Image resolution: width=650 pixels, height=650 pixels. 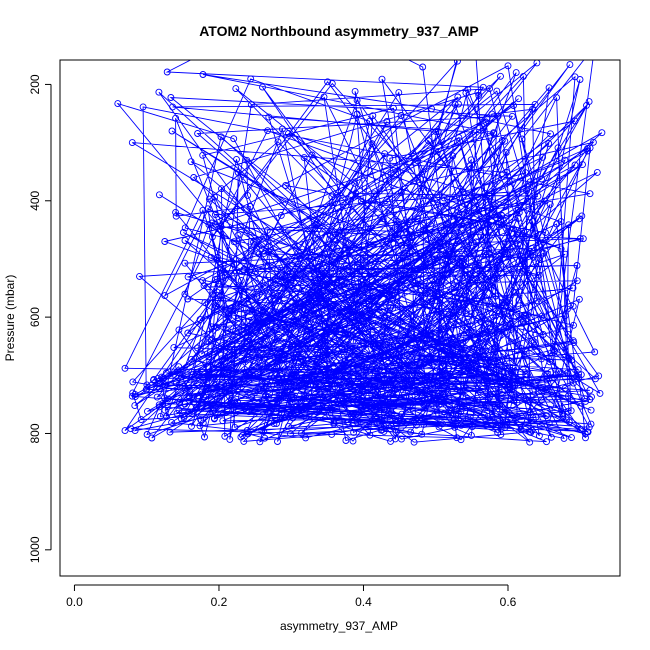 What do you see at coordinates (339, 31) in the screenshot?
I see `chart-title: ATOM2 Northbound asymmetry_937_AMP` at bounding box center [339, 31].